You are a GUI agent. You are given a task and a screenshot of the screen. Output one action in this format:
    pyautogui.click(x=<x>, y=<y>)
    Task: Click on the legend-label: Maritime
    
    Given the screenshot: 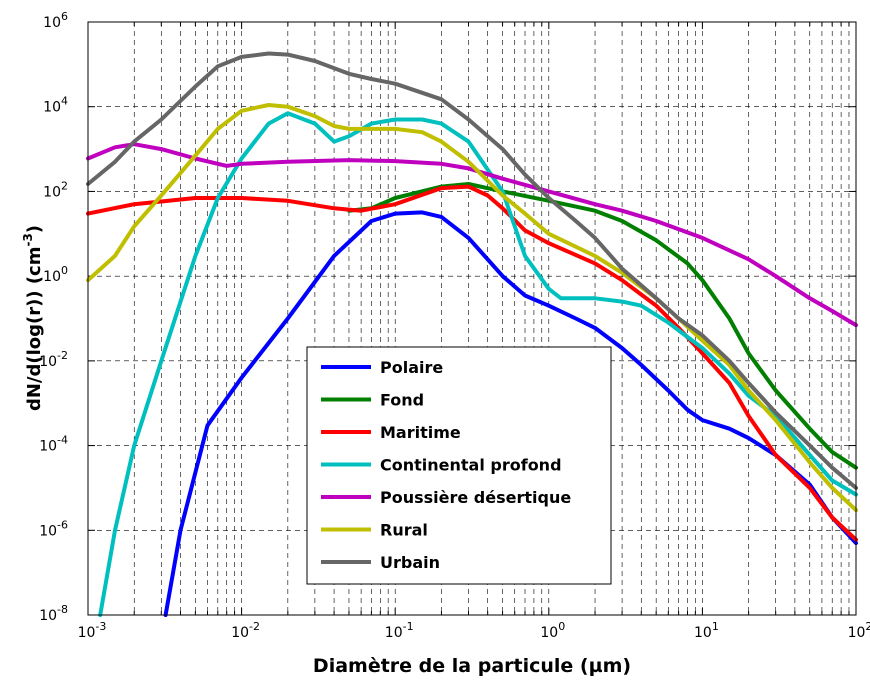 What is the action you would take?
    pyautogui.click(x=420, y=432)
    